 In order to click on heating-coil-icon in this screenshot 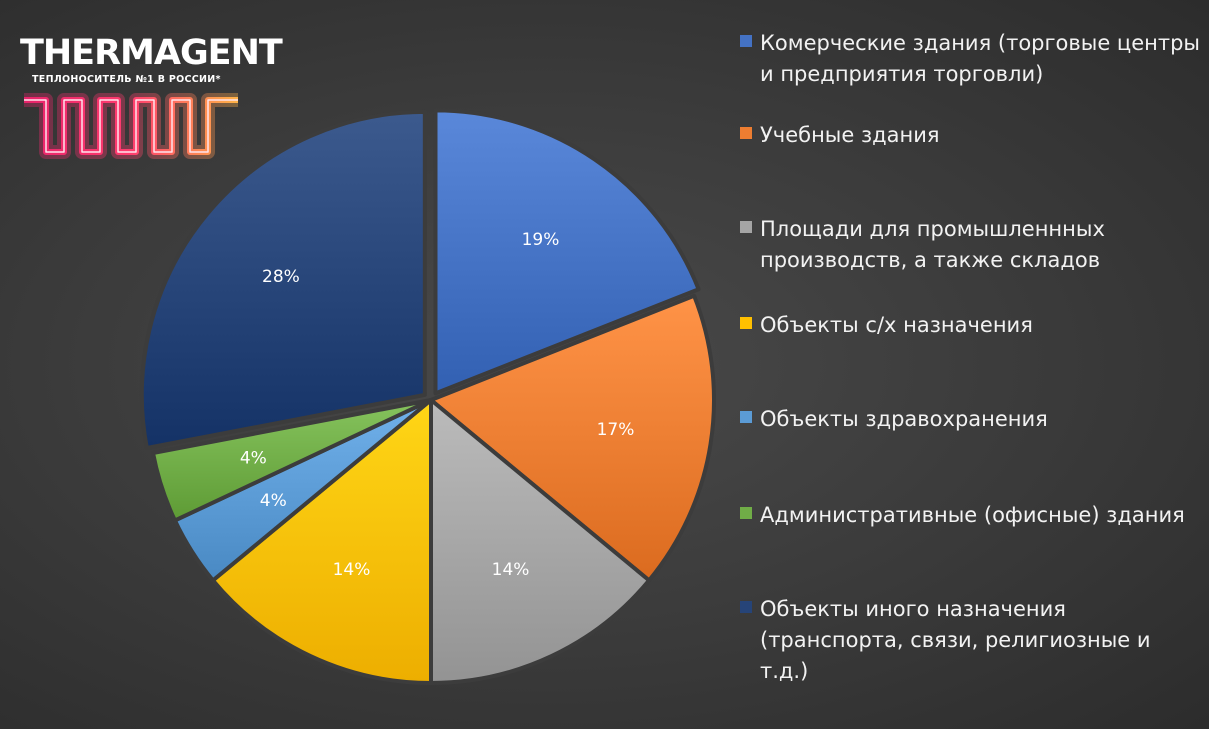, I will do `click(131, 126)`.